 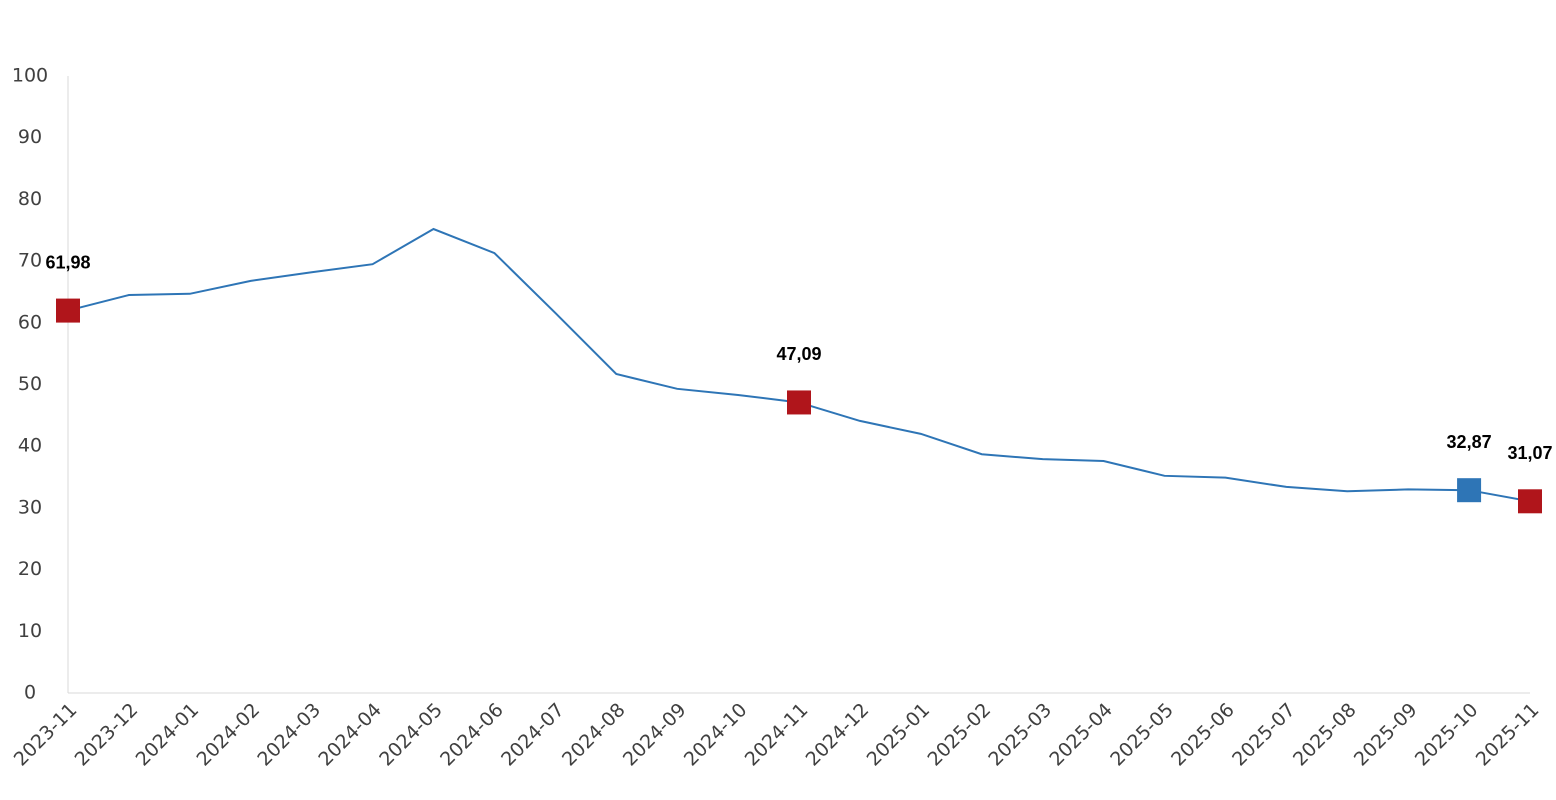 What do you see at coordinates (959, 735) in the screenshot?
I see `x-tick-label: 2025-02` at bounding box center [959, 735].